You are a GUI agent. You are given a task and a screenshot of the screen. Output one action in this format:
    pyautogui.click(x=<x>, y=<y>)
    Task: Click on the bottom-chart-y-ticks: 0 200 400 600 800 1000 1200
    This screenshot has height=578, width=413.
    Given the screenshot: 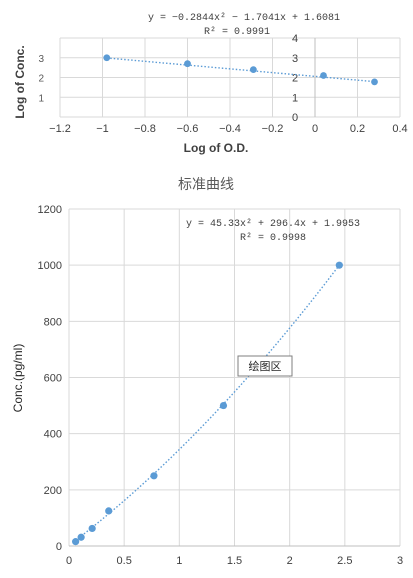 What is the action you would take?
    pyautogui.click(x=50, y=378)
    